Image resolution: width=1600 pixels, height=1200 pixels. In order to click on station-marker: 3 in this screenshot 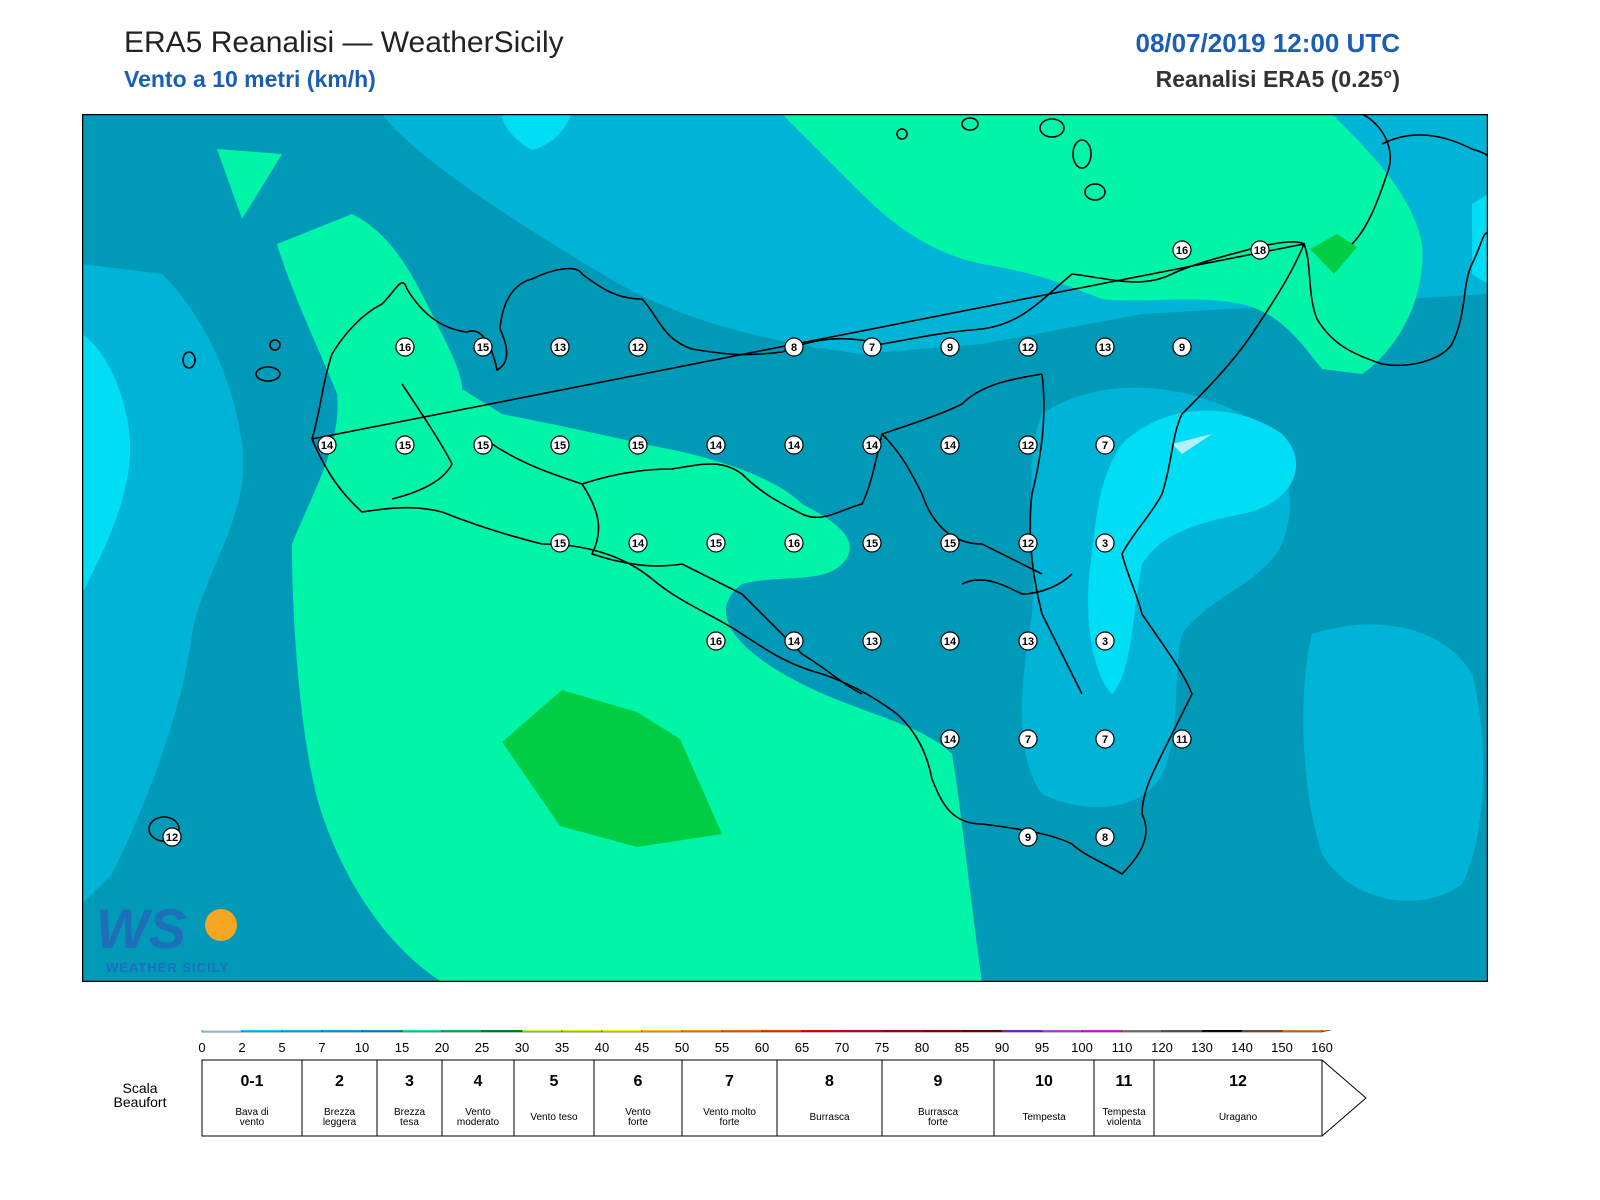, I will do `click(1105, 543)`.